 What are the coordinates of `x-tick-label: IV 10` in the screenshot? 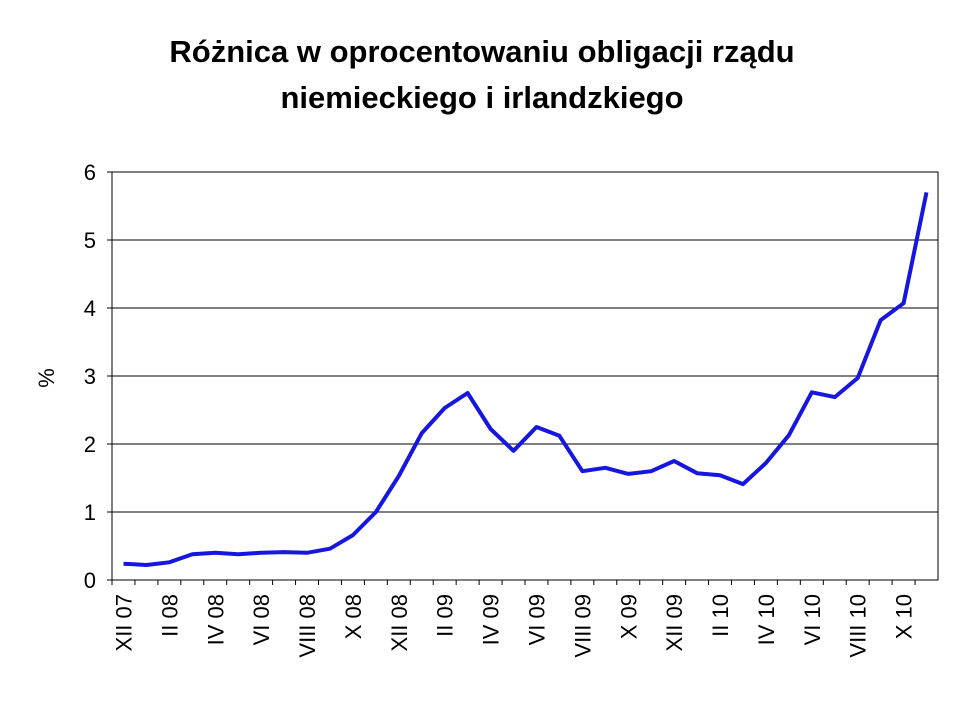 It's located at (766, 619).